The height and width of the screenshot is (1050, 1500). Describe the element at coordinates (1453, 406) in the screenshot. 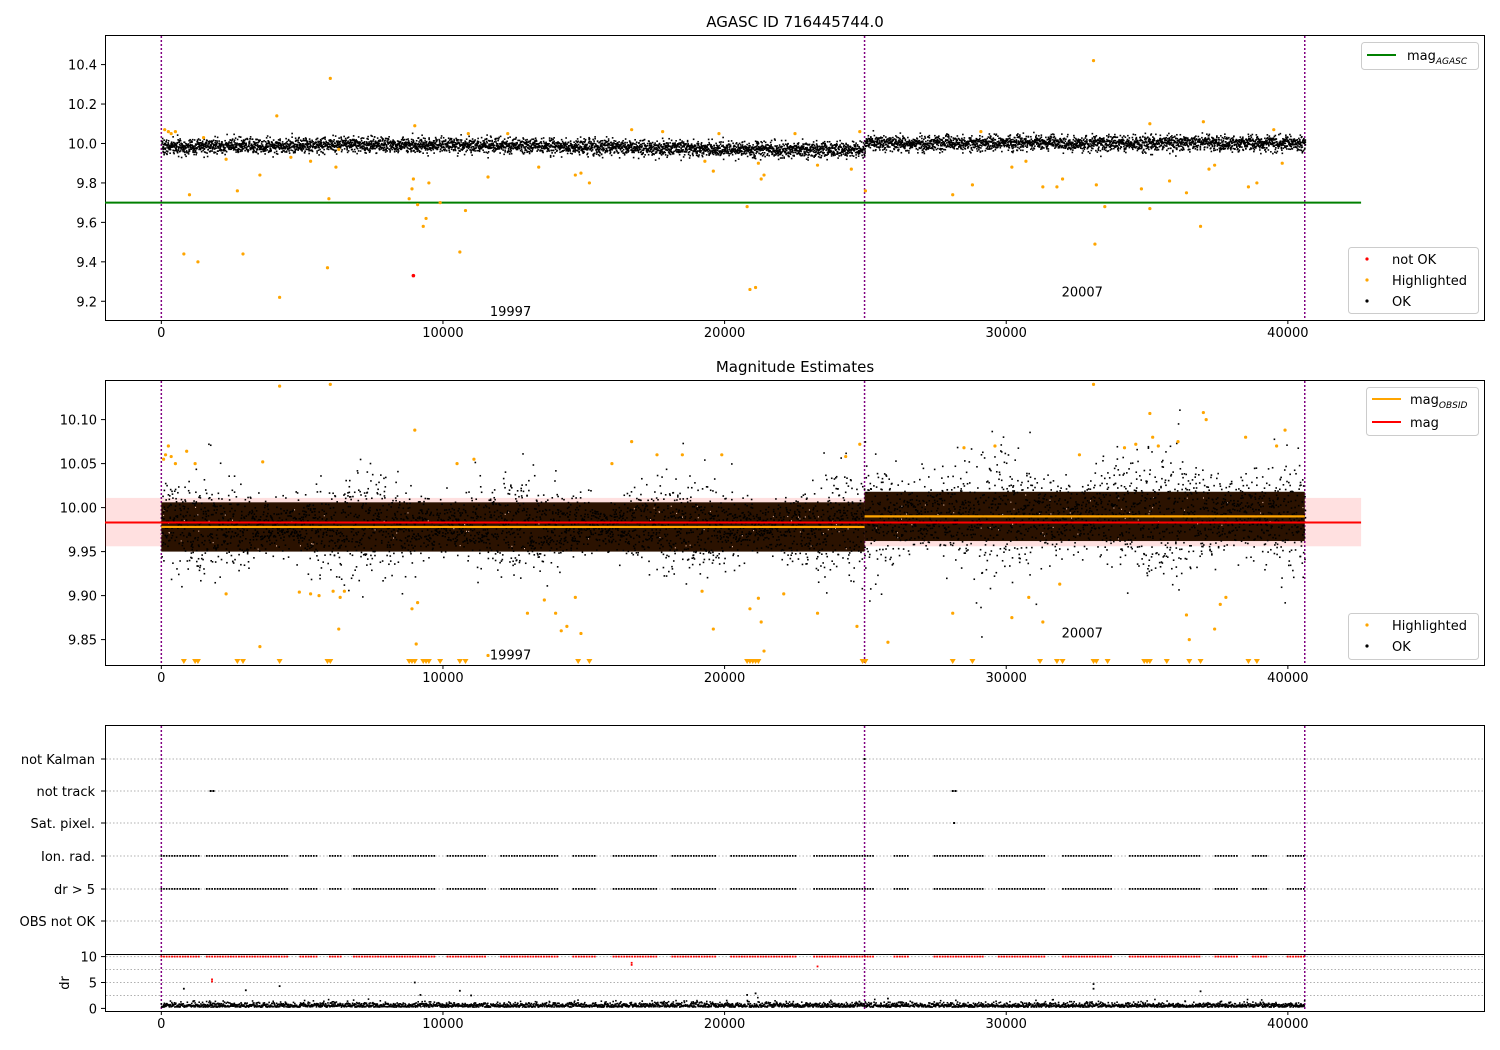

I see `legend-mag-obsid-subscript: OBSID` at that location.